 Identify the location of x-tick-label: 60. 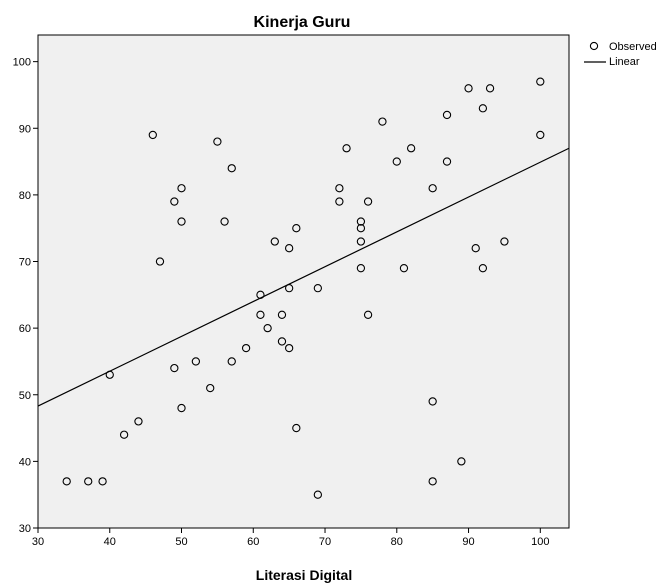
(253, 542).